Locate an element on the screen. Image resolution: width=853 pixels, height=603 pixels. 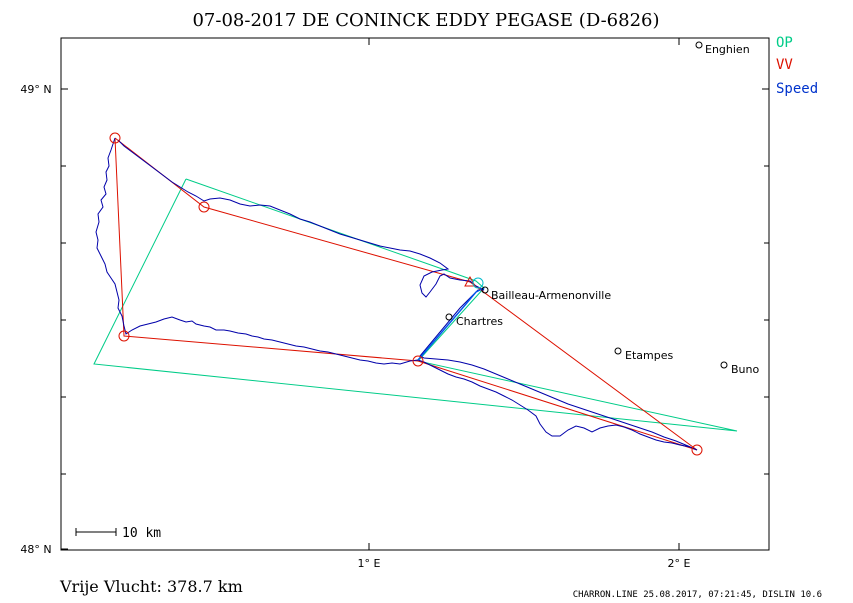
lon-label-2e: 2° E is located at coordinates (679, 563).